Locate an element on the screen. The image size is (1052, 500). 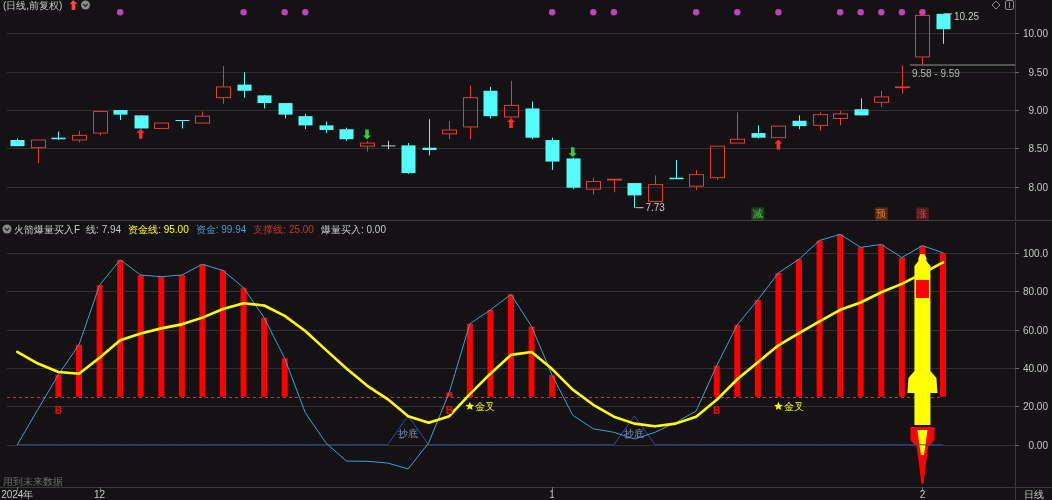
y-tick-label: 20.00 is located at coordinates (1035, 406).